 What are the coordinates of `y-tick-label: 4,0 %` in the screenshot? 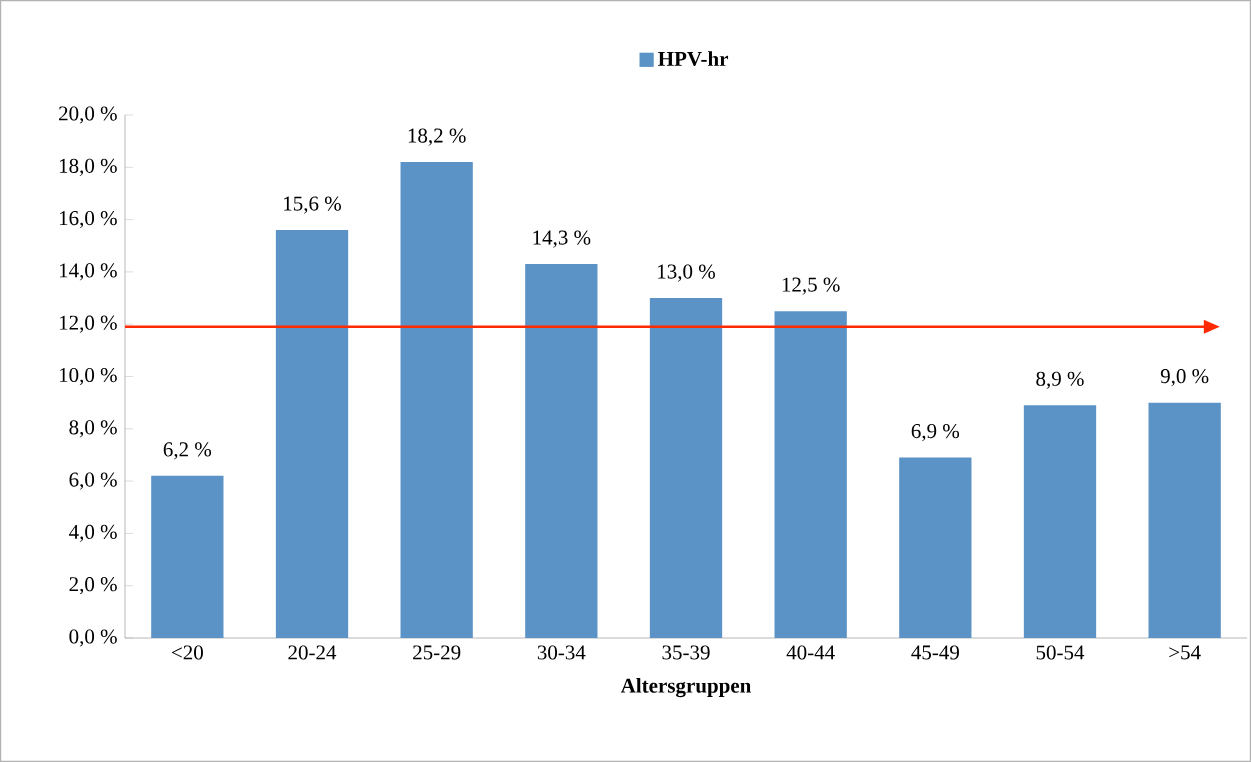 It's located at (93, 533).